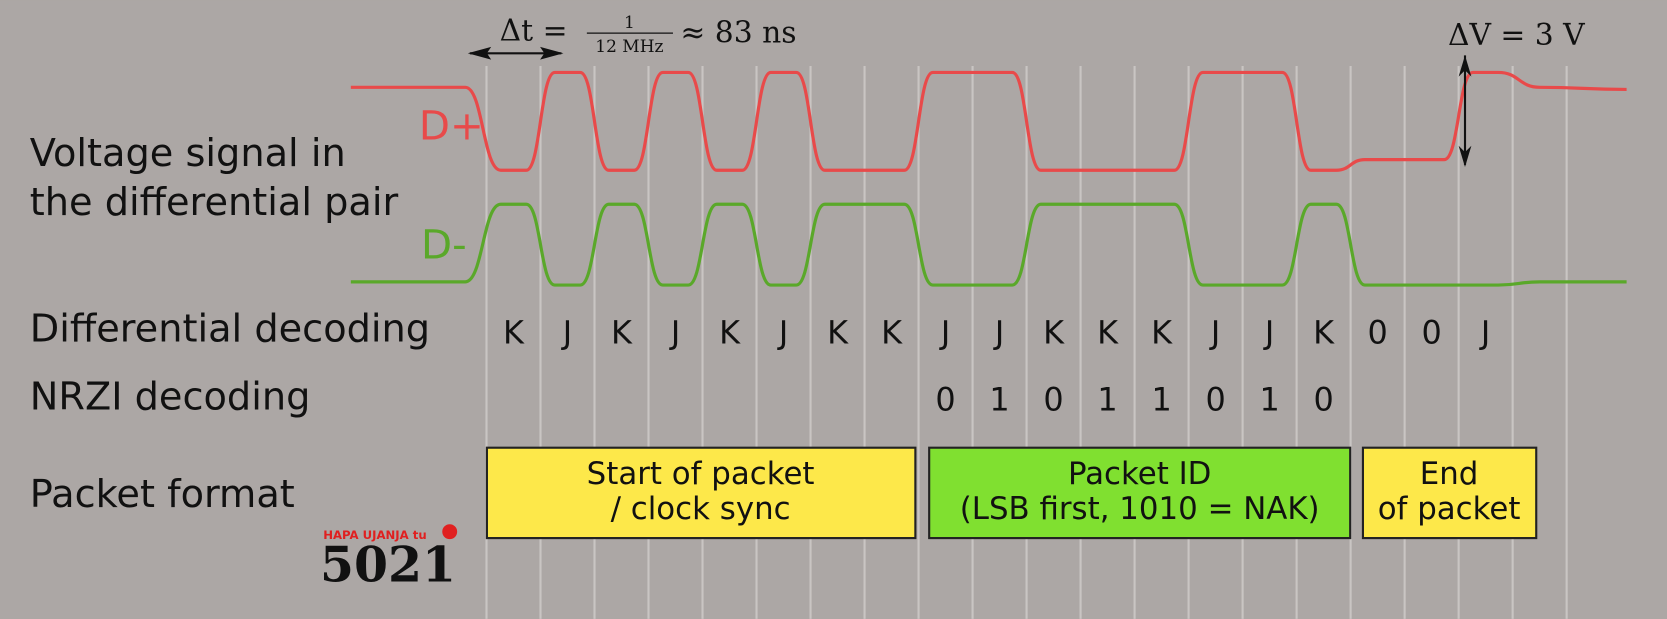 This screenshot has height=619, width=1667. I want to click on d-plus-wave, so click(988, 121).